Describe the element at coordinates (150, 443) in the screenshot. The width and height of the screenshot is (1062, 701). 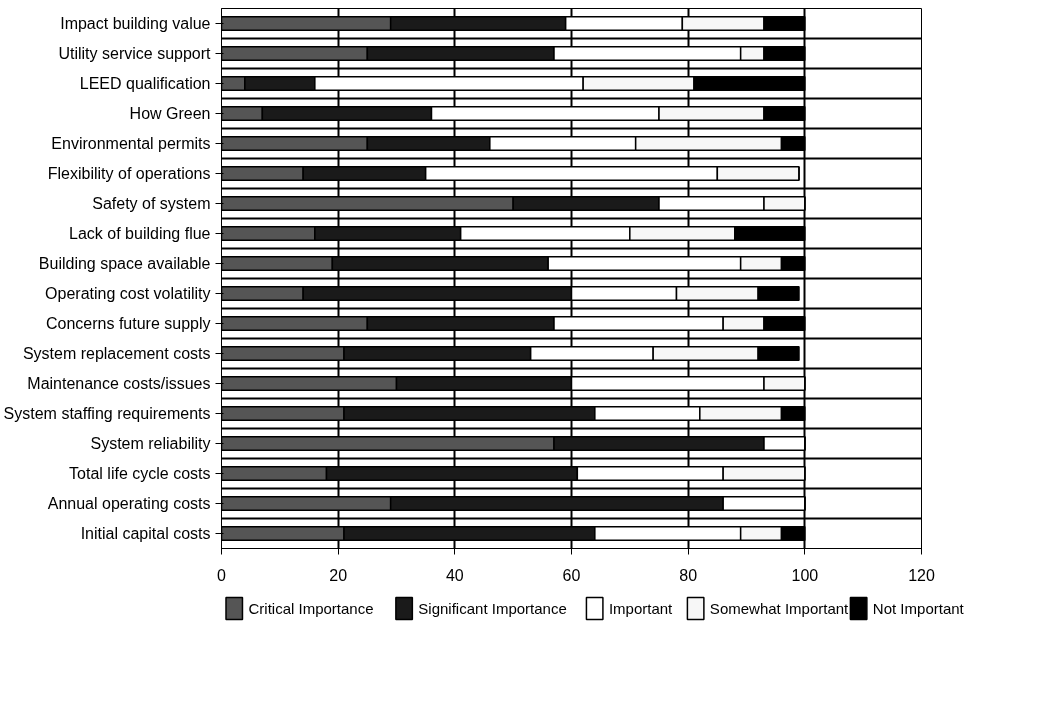
I see `y-tick-label: System reliability` at that location.